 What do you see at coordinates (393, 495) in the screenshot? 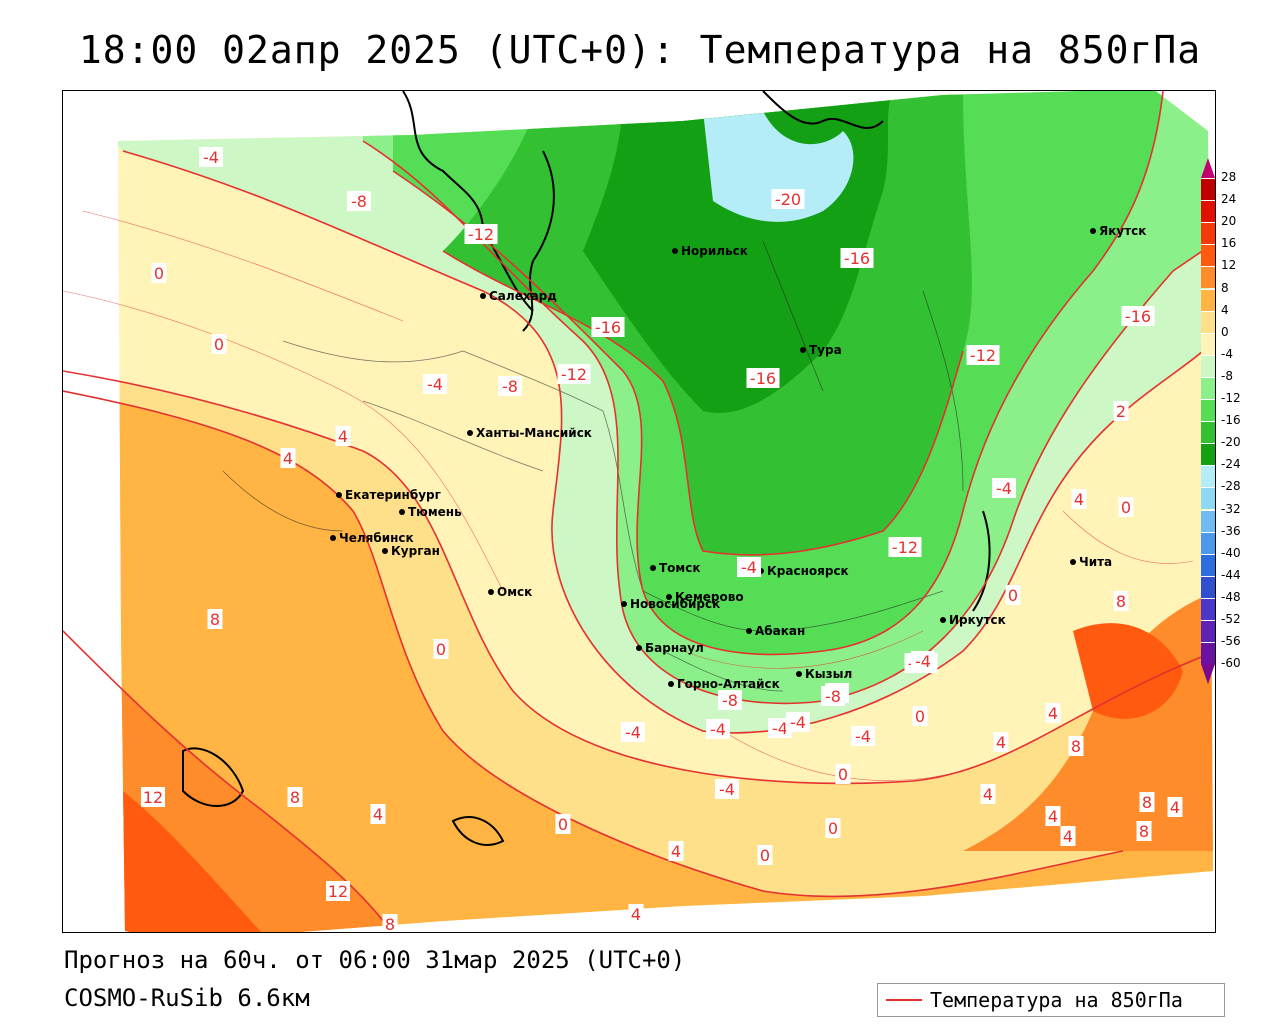
I see `city-label: Екатеринбург` at bounding box center [393, 495].